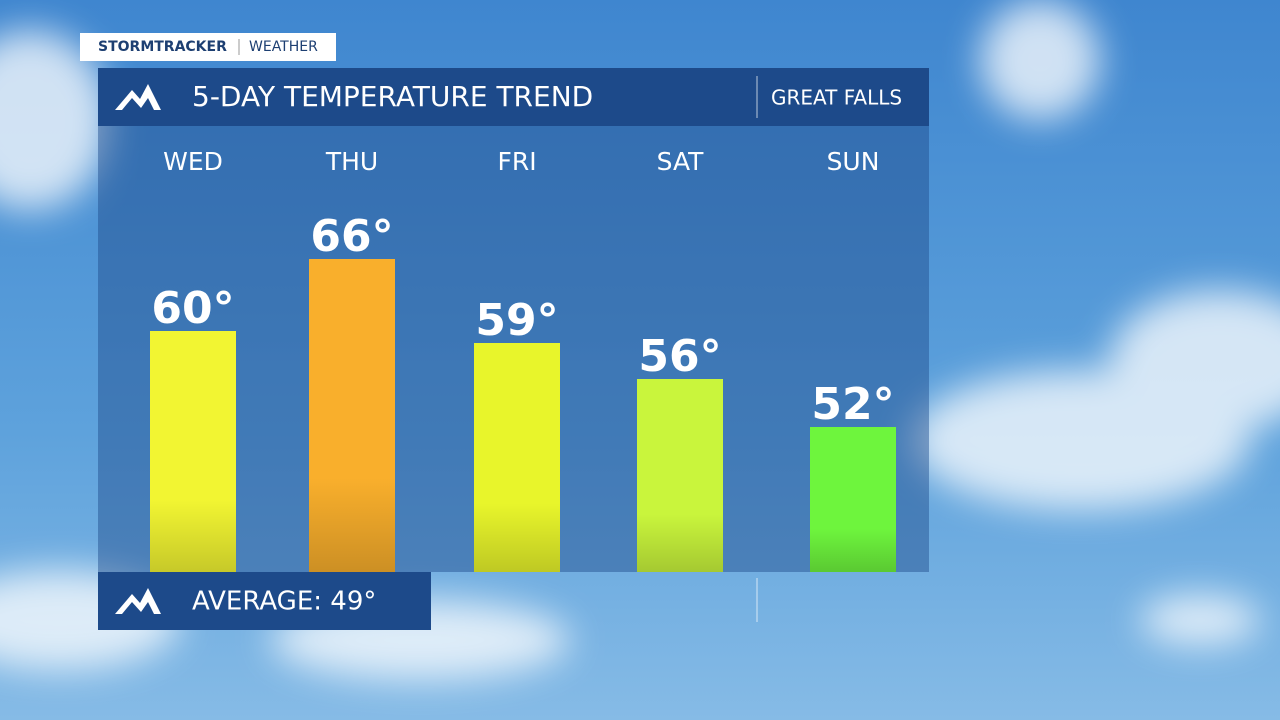  I want to click on value-label: 66°, so click(351, 236).